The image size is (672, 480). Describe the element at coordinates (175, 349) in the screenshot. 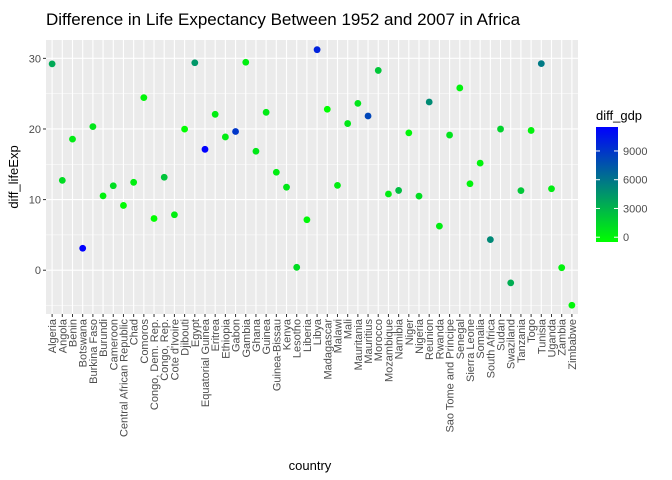

I see `x-tick-label: Cote d'Ivoire` at that location.